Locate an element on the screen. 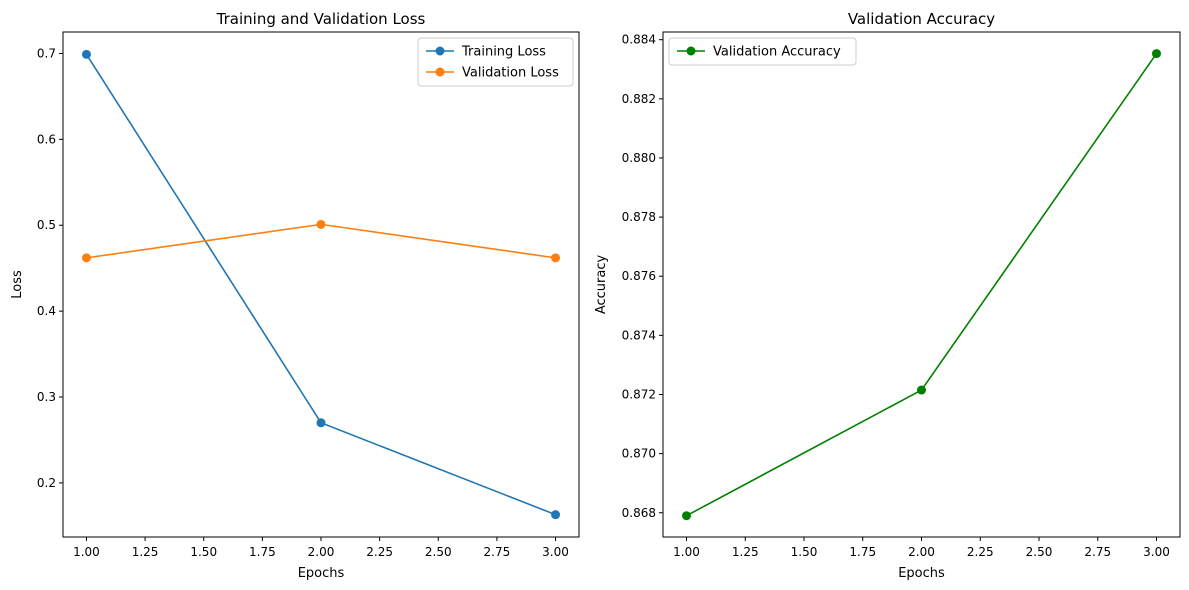  y-axis-label: Accuracy is located at coordinates (601, 285).